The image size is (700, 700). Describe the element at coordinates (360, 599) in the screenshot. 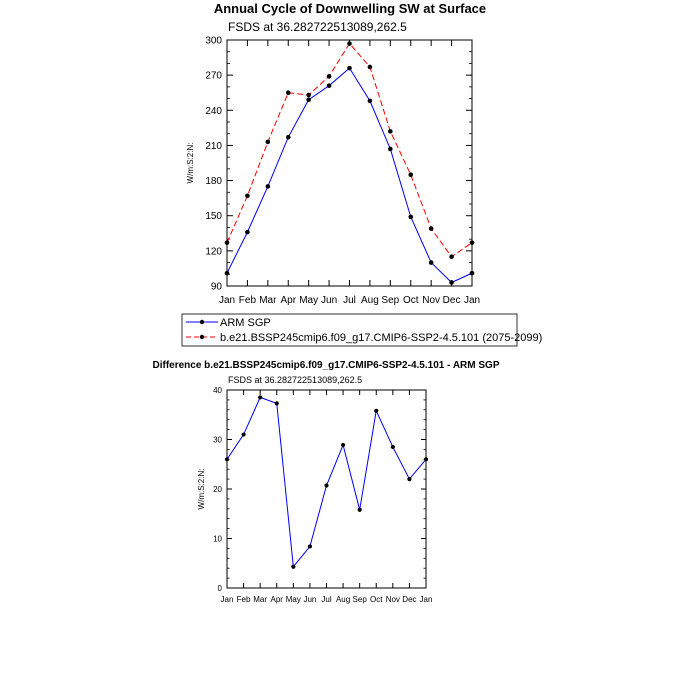

I see `x-tick-label: Sep` at that location.